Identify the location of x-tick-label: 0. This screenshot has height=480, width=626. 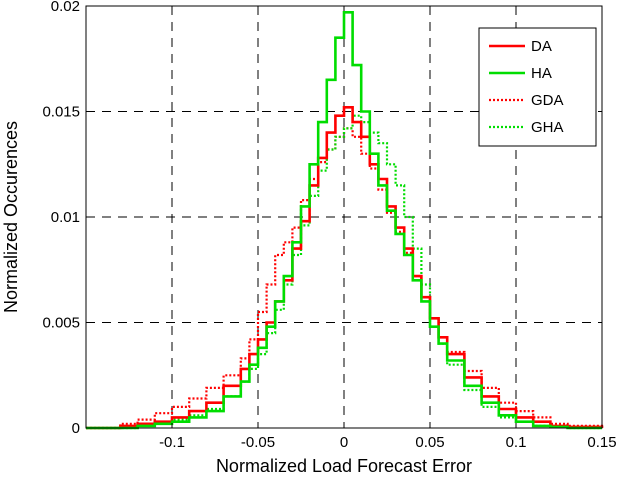
(344, 442).